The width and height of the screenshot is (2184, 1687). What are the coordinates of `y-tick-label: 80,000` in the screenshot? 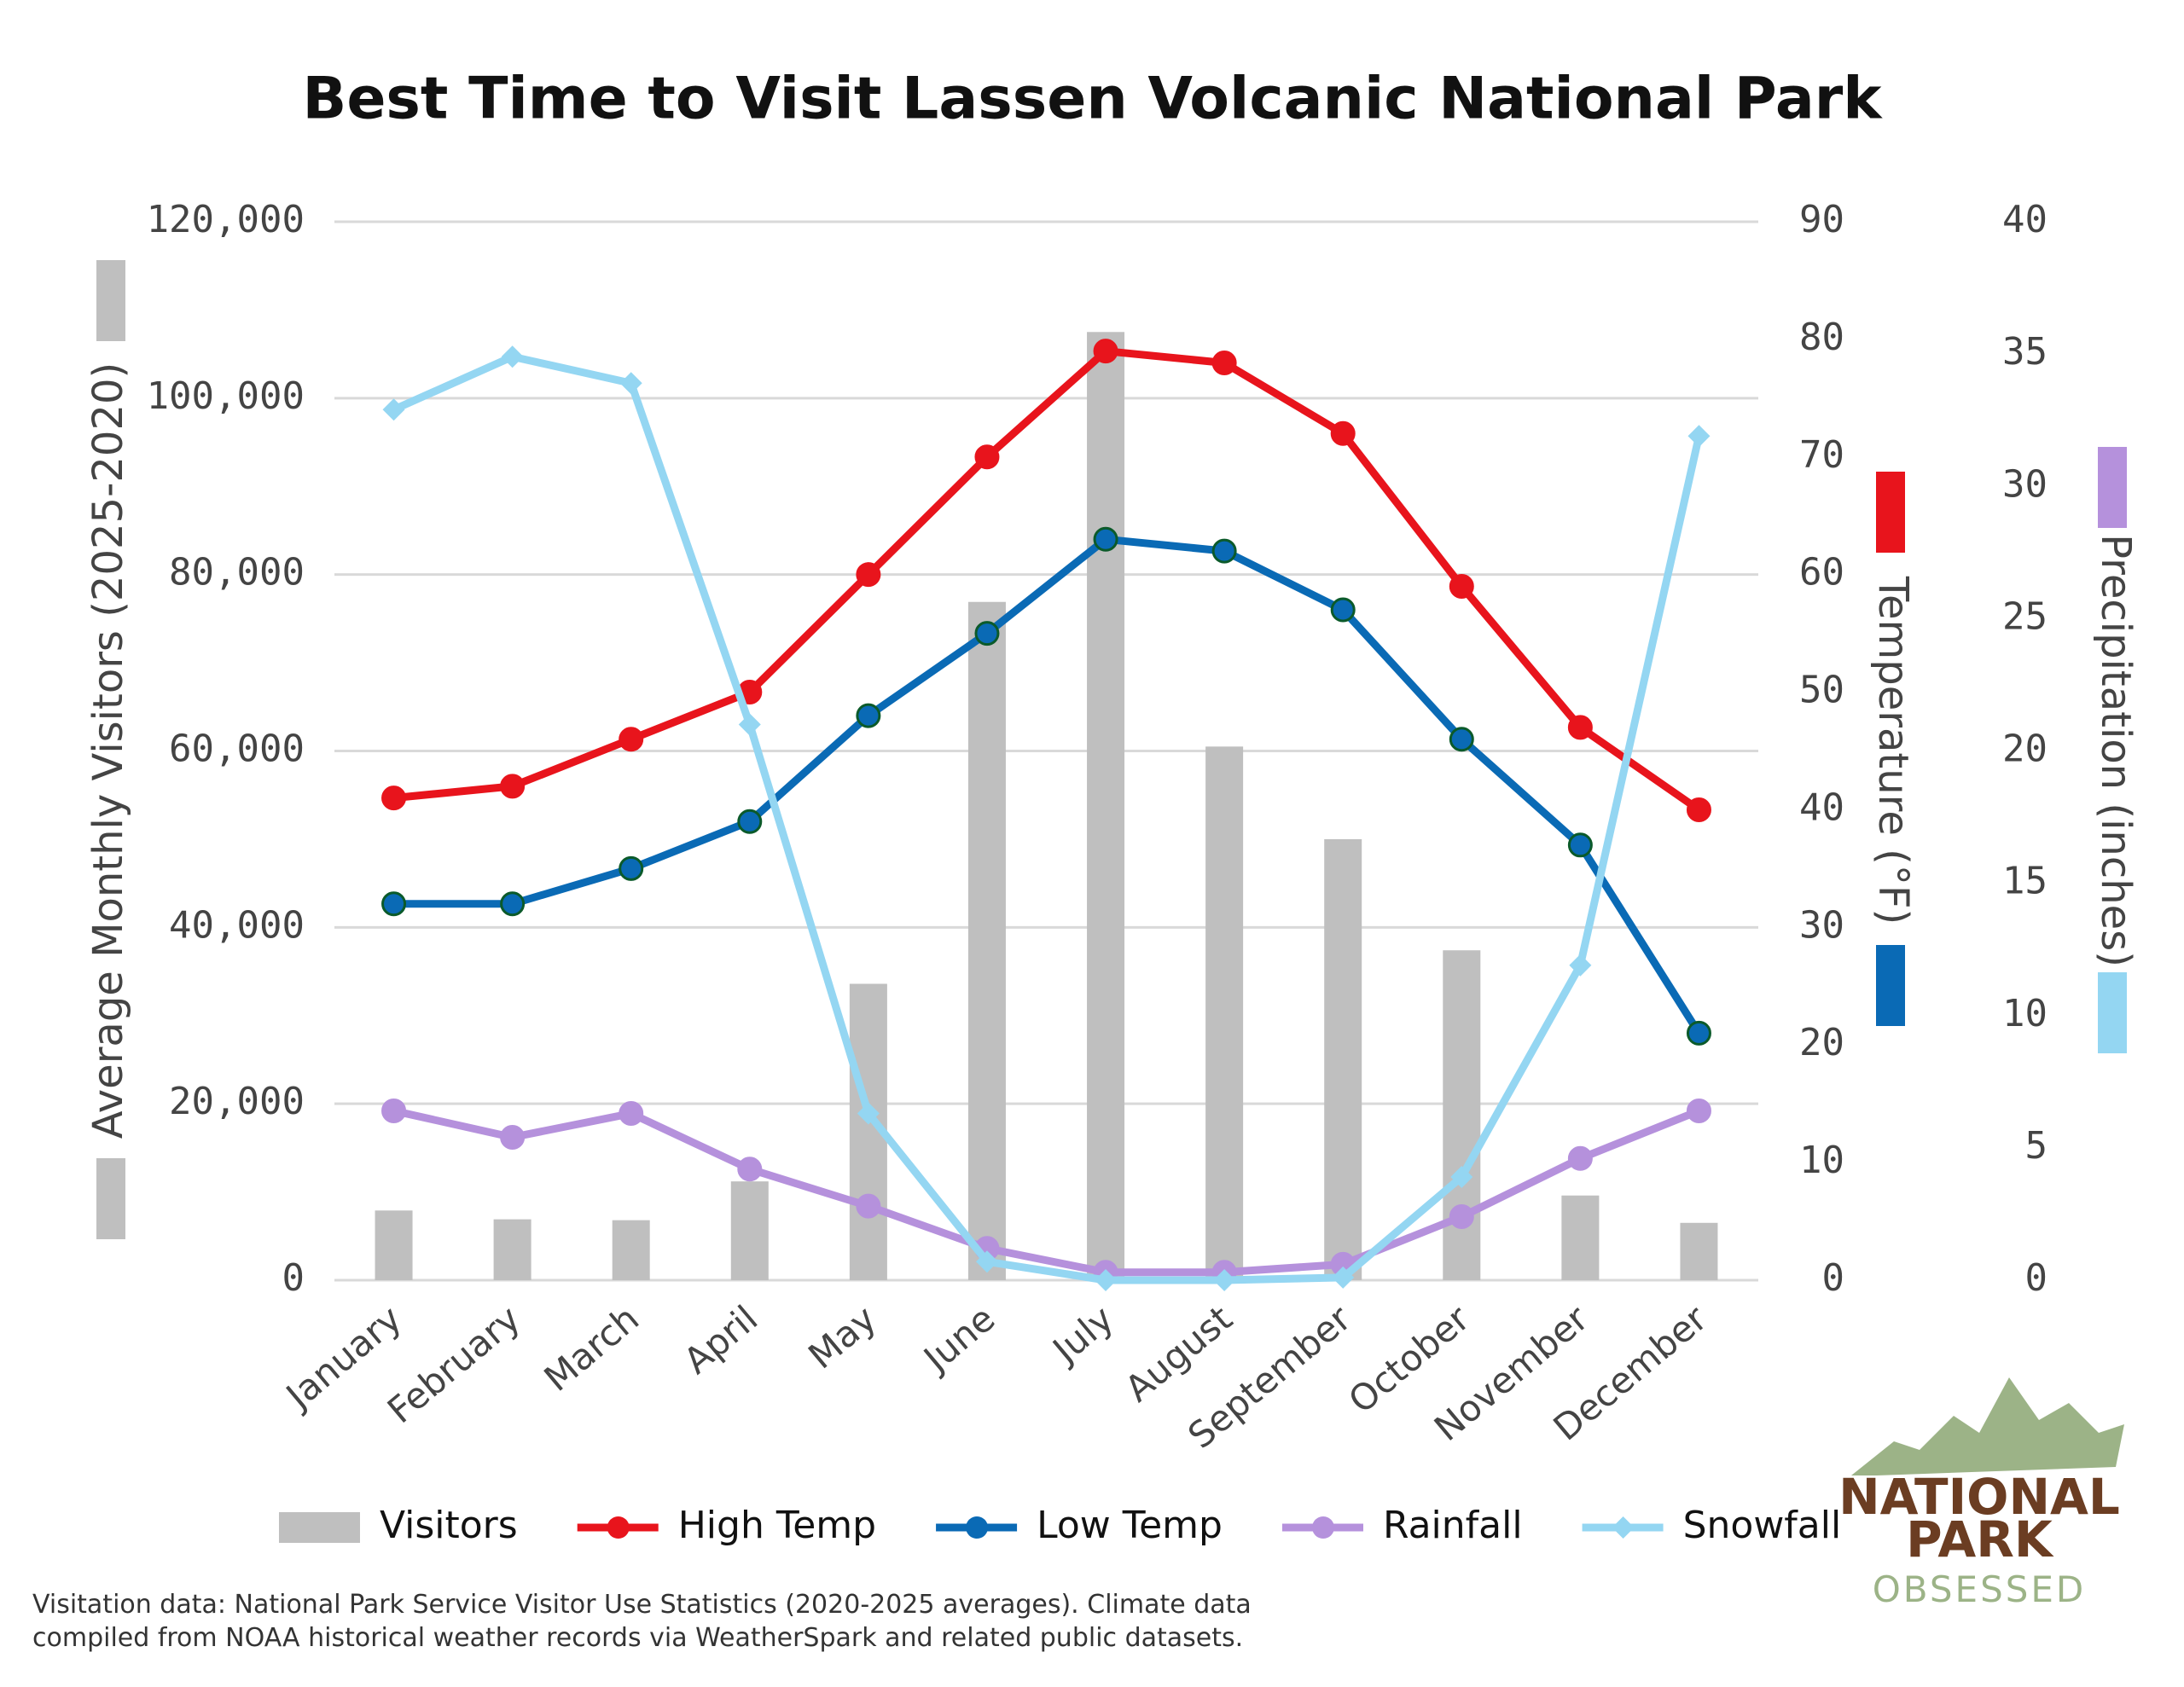 It's located at (237, 573).